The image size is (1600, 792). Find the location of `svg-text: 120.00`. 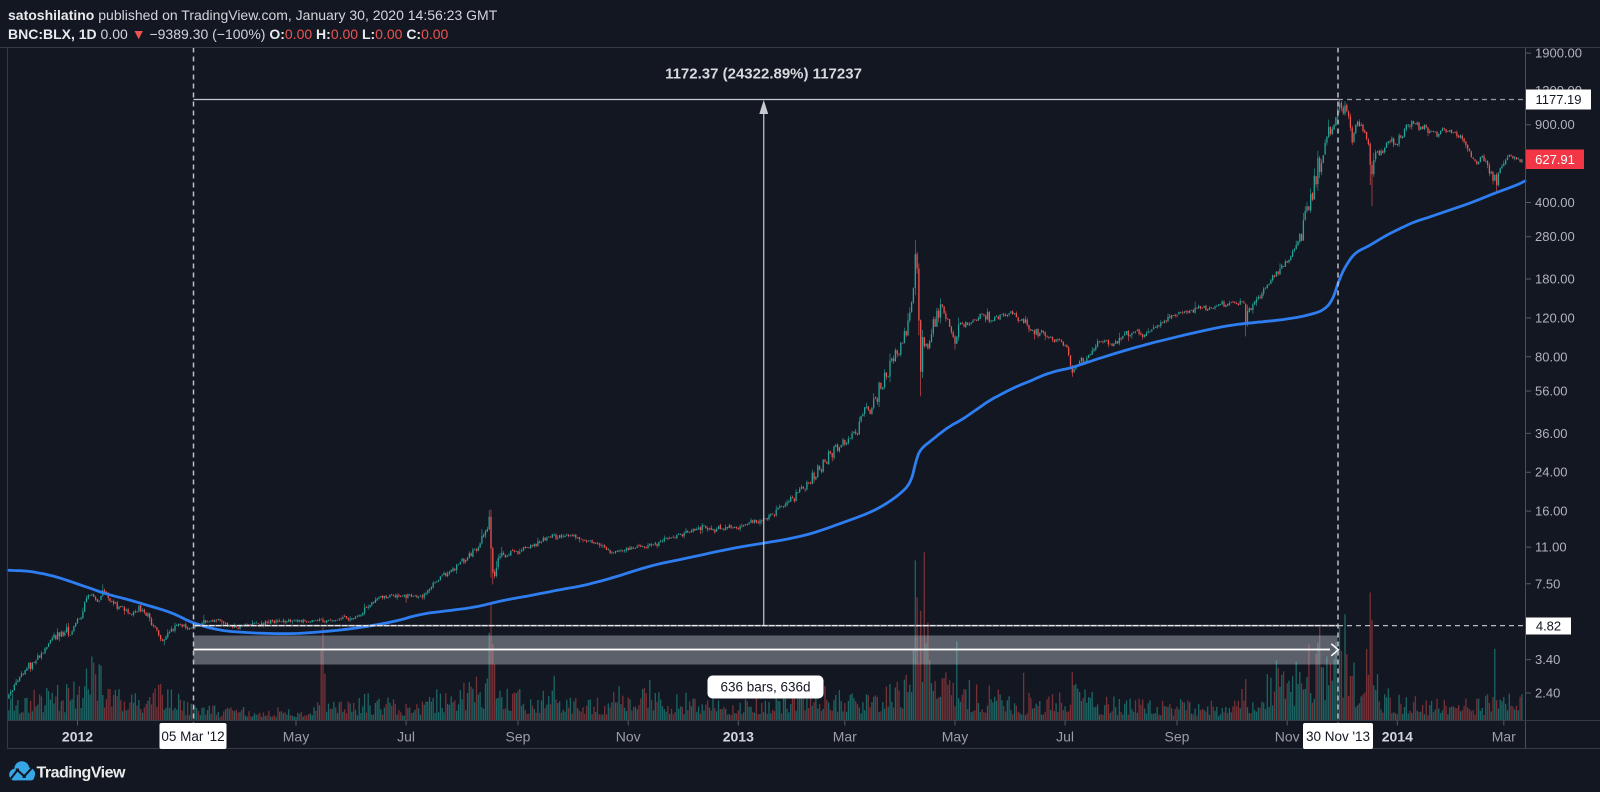

svg-text: 120.00 is located at coordinates (1555, 317).